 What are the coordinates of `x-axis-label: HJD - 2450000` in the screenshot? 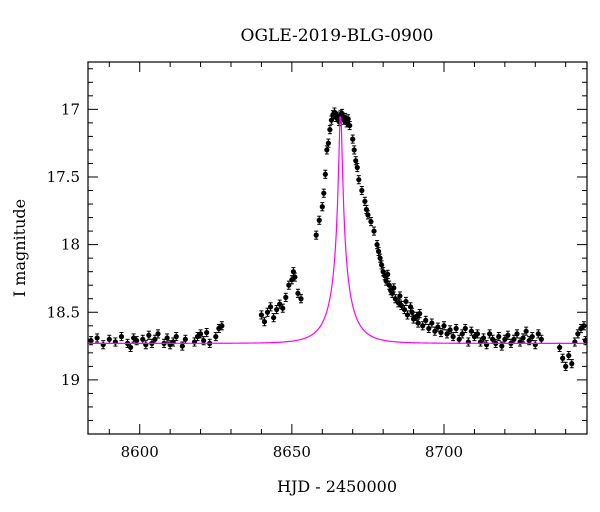 It's located at (337, 486).